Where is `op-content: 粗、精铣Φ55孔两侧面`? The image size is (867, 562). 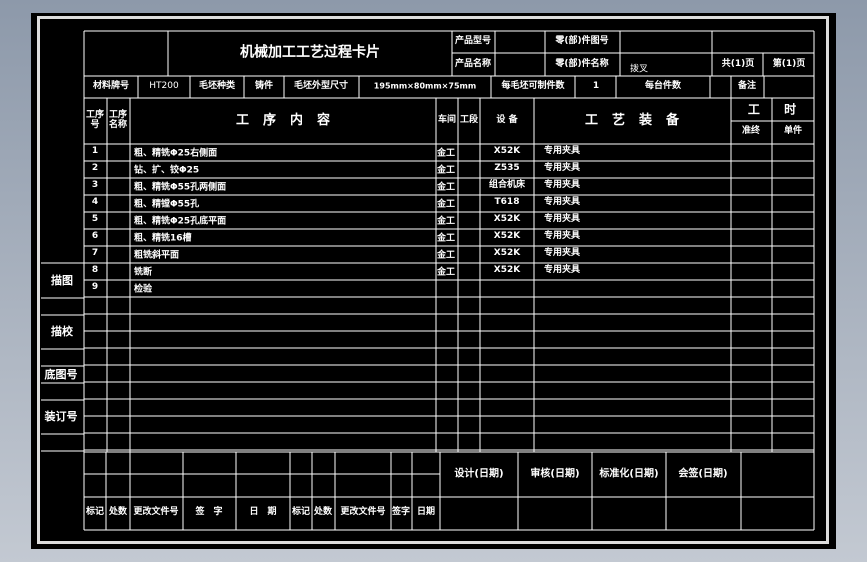
op-content: 粗、精铣Φ55孔两侧面 is located at coordinates (180, 187).